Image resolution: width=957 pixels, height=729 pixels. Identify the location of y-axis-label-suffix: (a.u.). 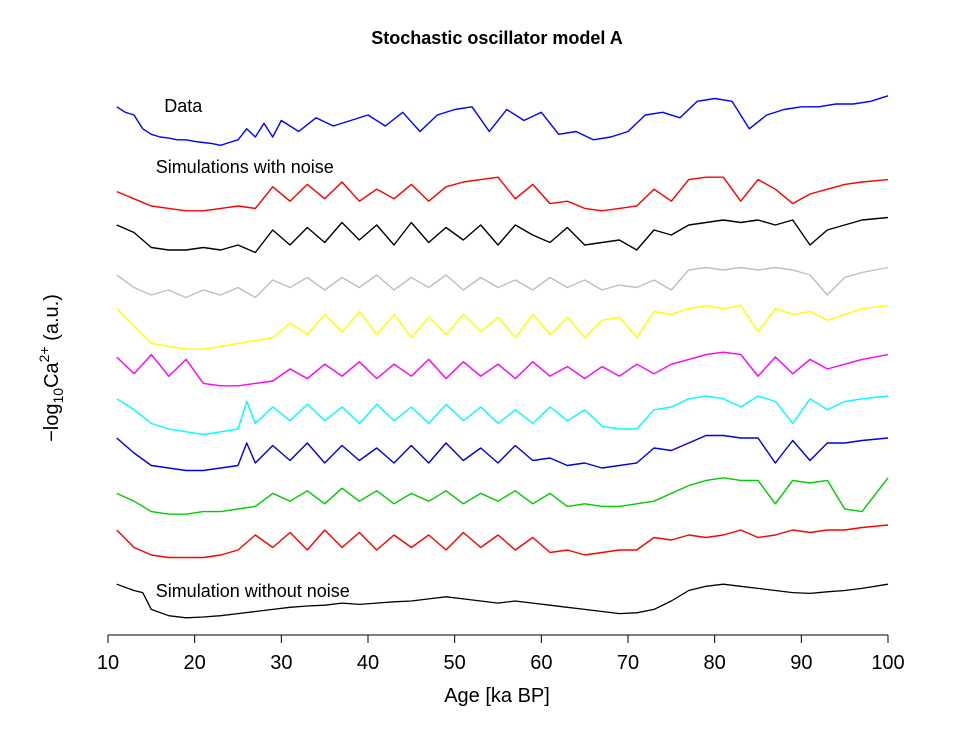
(52, 320).